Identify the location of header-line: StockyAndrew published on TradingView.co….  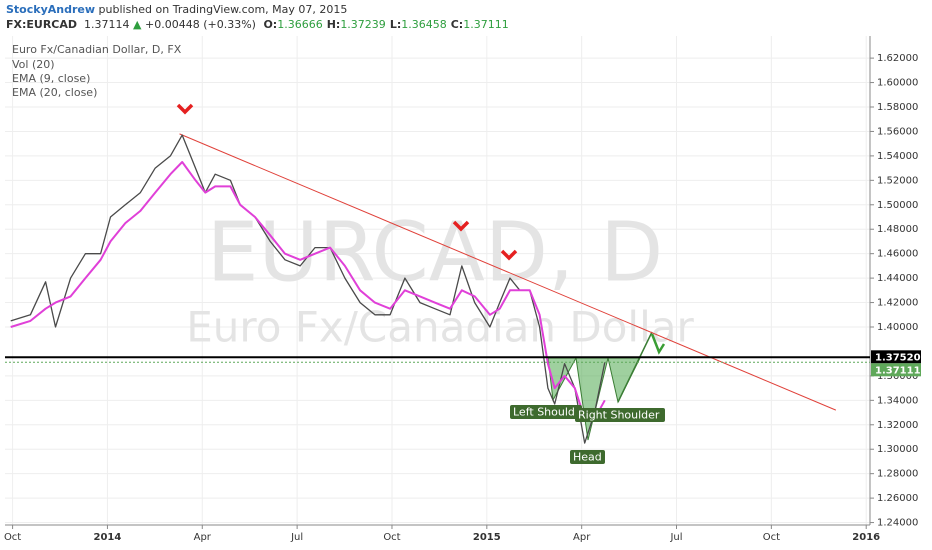
(176, 9).